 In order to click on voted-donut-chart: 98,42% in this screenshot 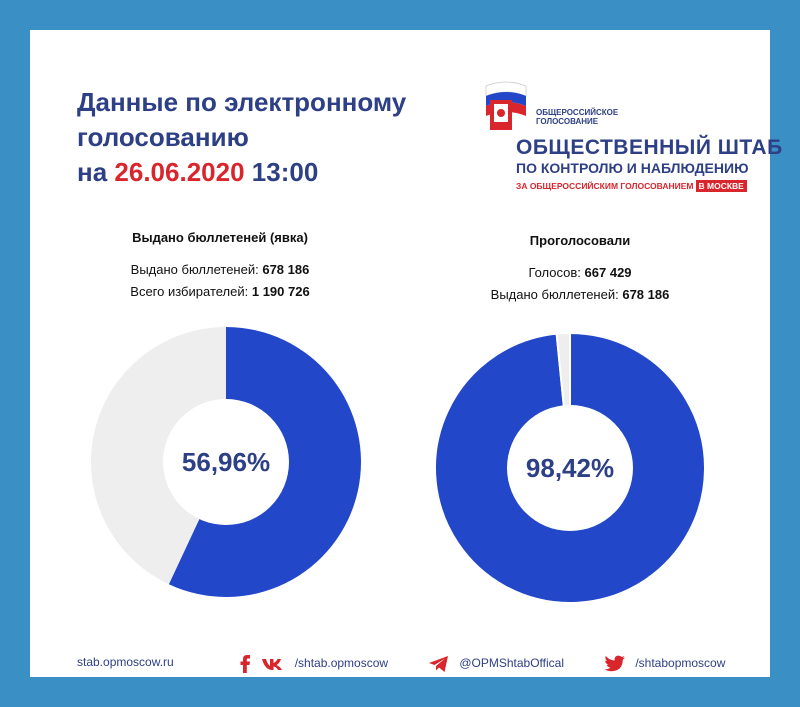, I will do `click(570, 468)`.